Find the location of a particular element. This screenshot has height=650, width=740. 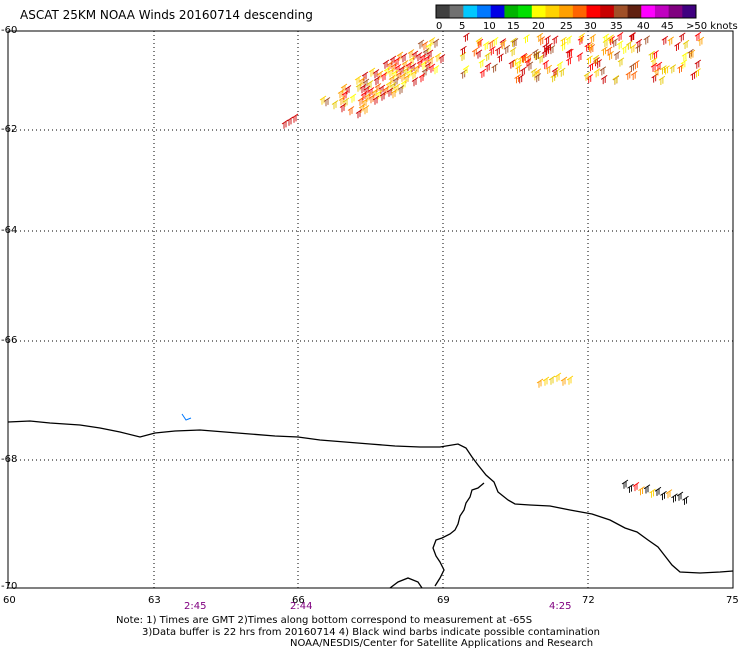

colorbar-label-15: 15 is located at coordinates (513, 26).